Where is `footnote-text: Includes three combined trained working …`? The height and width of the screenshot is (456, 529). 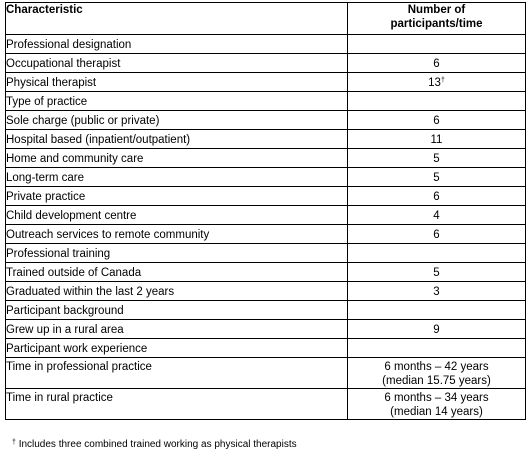
footnote-text: Includes three combined trained working … is located at coordinates (157, 444).